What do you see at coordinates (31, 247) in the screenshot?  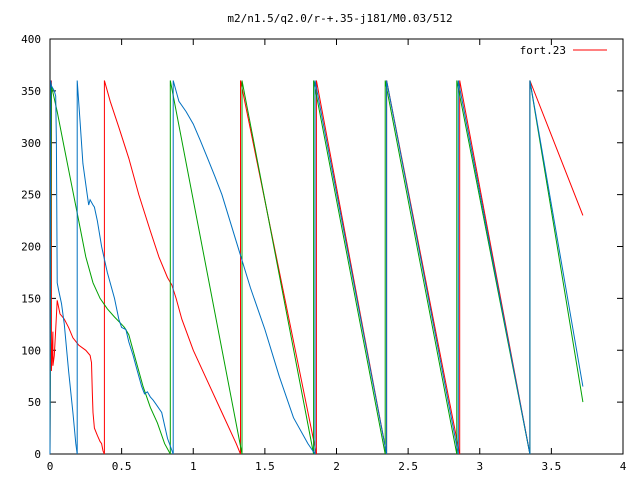 I see `y-tick-label: 200` at bounding box center [31, 247].